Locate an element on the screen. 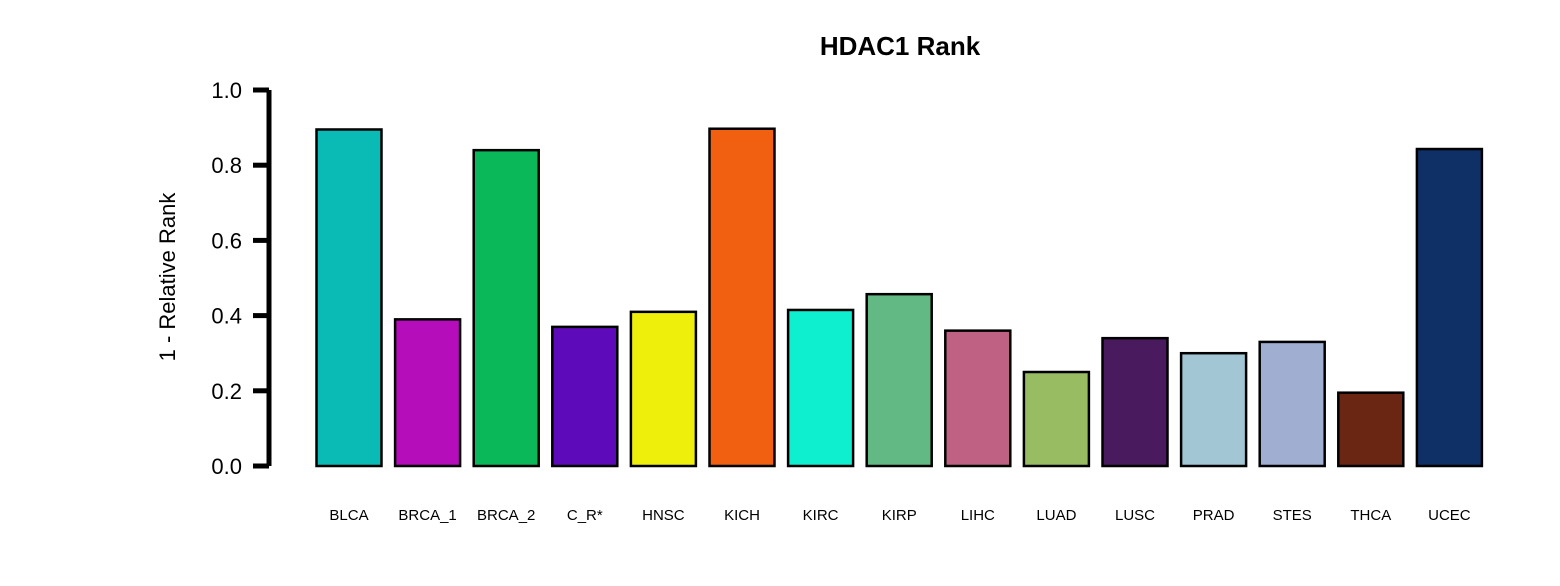 The width and height of the screenshot is (1560, 586). bar-blca is located at coordinates (349, 298).